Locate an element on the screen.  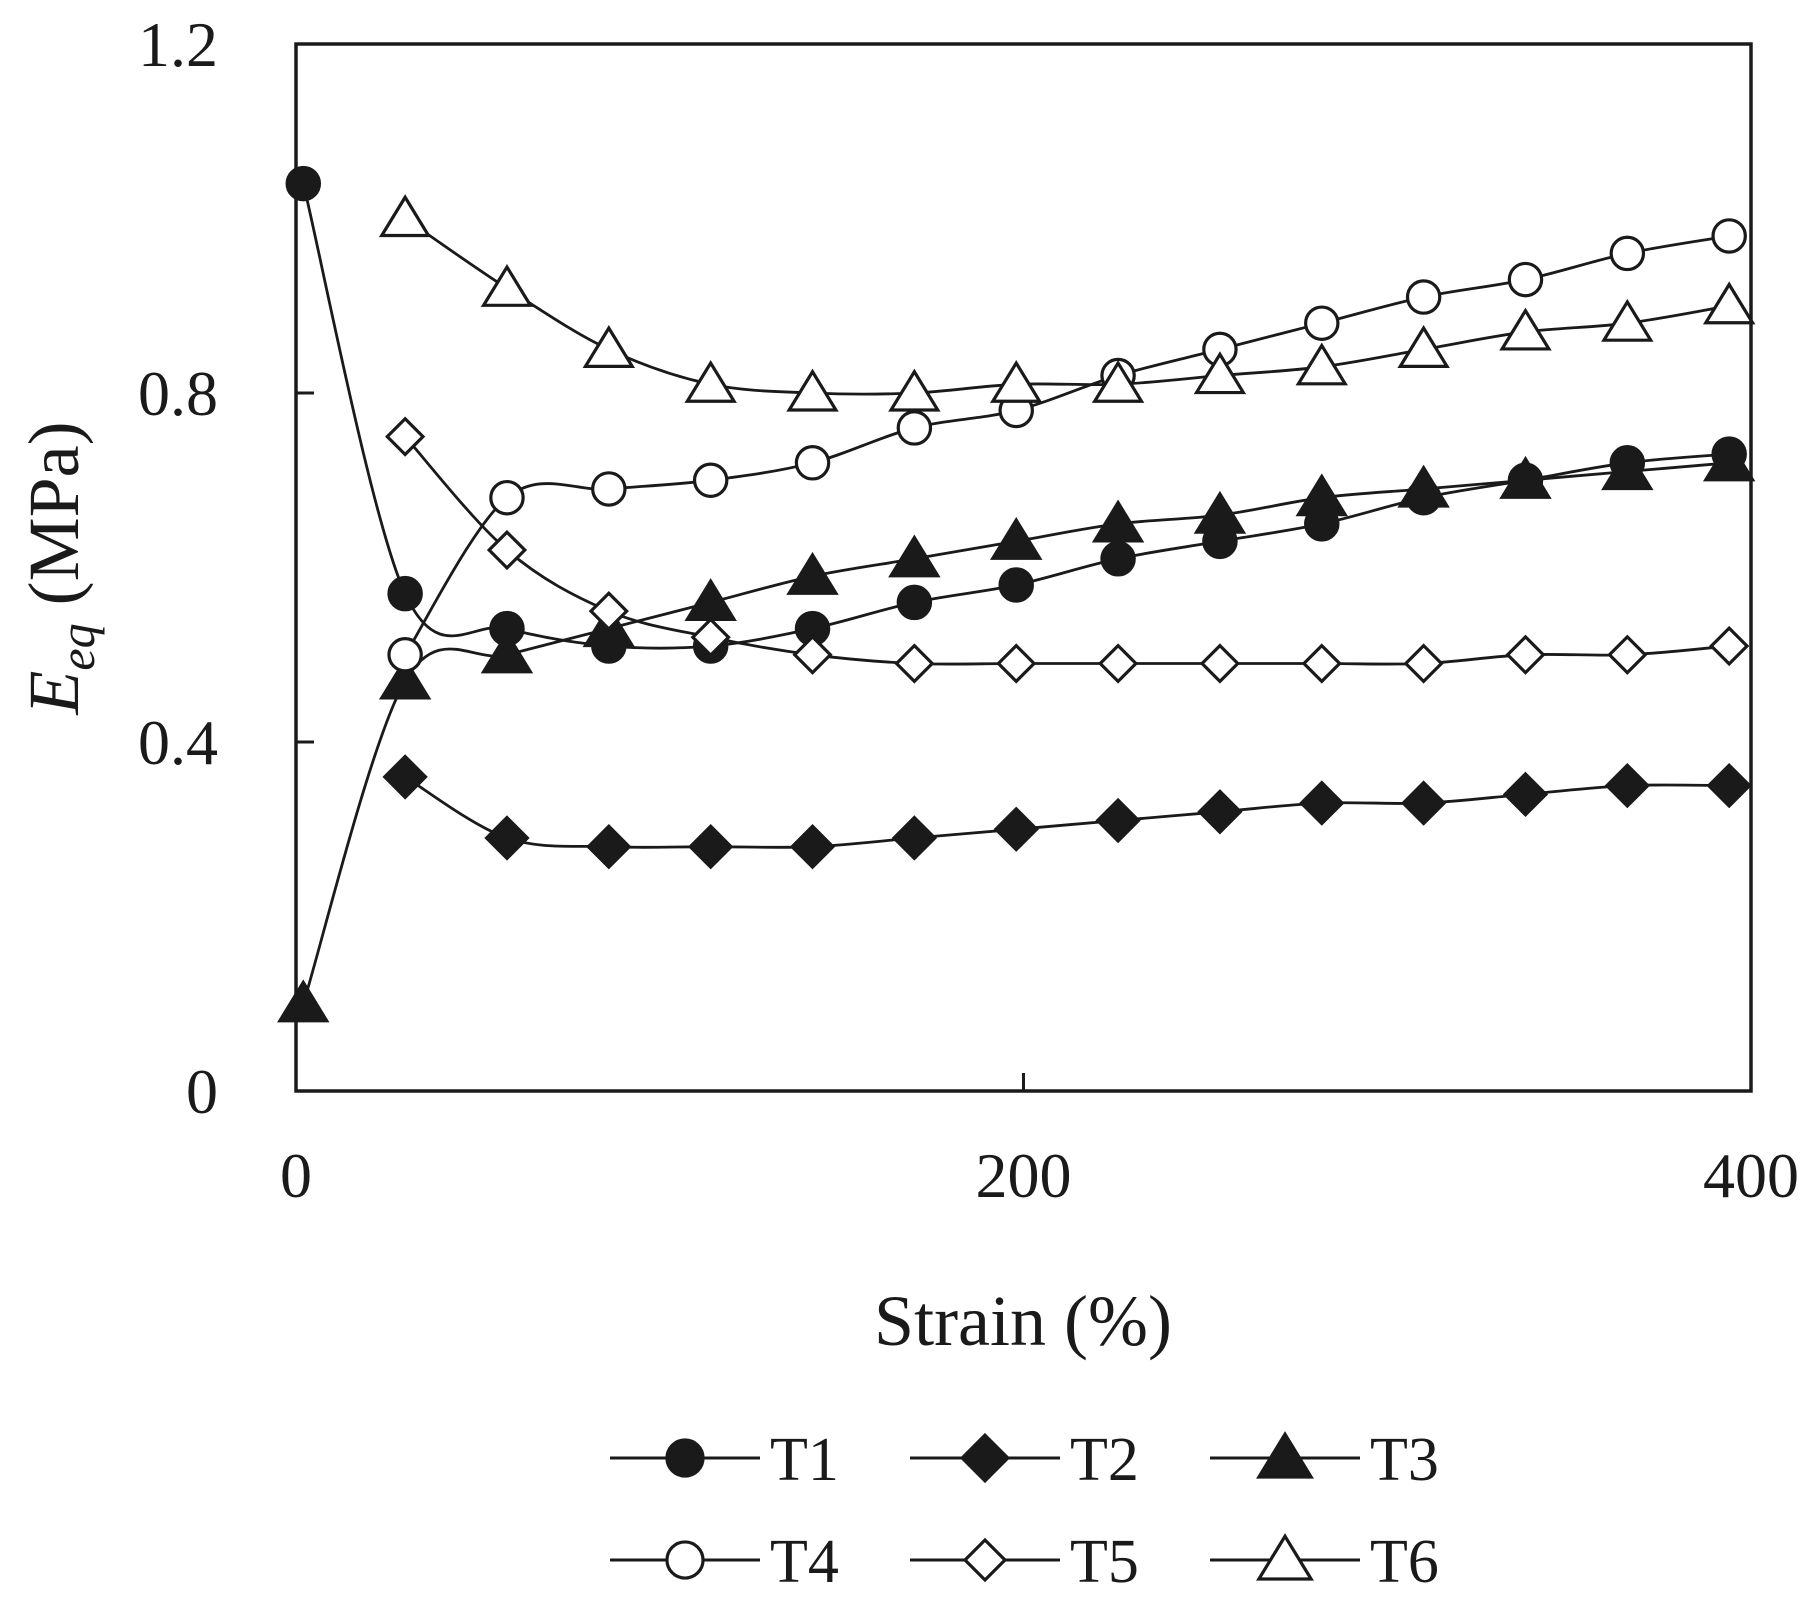
y-axis-title-main: E is located at coordinates (54, 693).